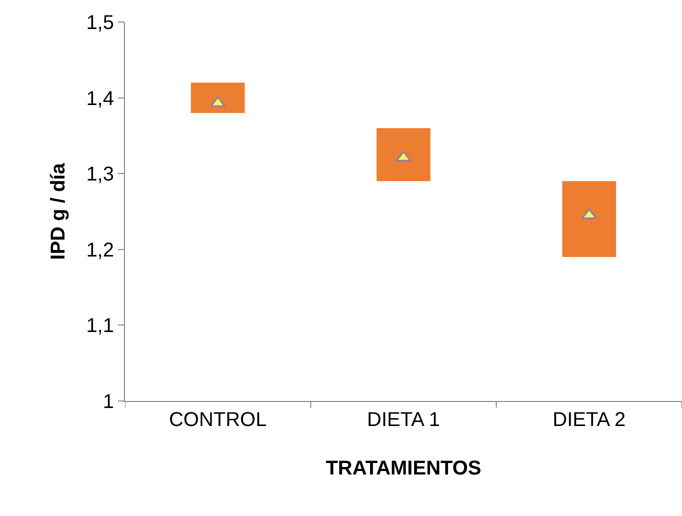  I want to click on x-tick-label: CONTROL, so click(217, 420).